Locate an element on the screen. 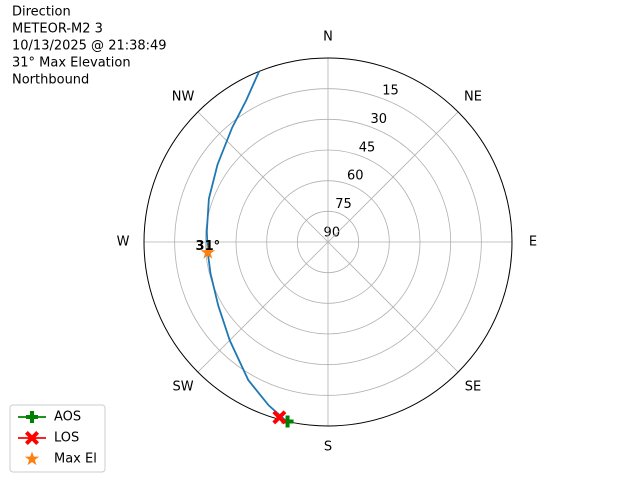 The width and height of the screenshot is (640, 484). title-line: Northbound is located at coordinates (50, 80).